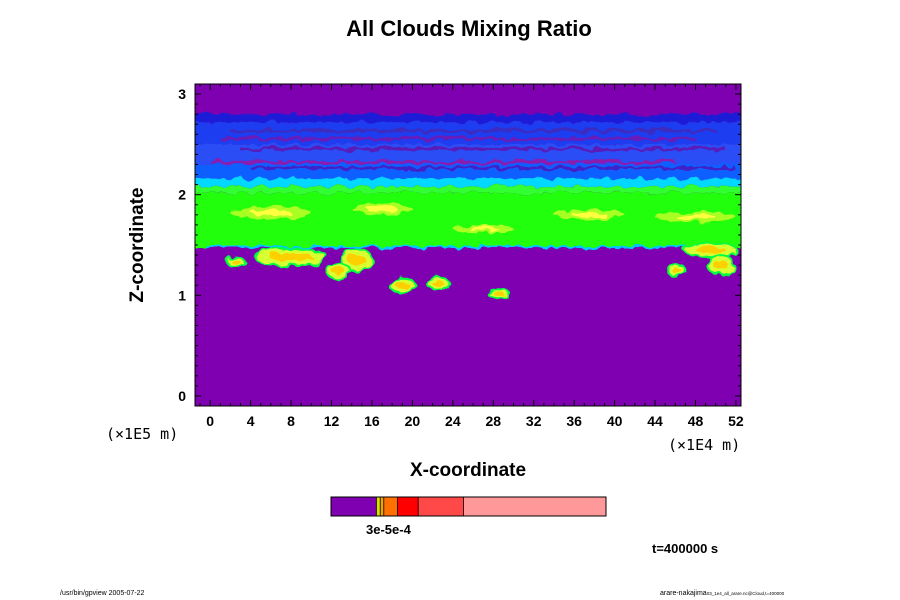 The width and height of the screenshot is (900, 600). I want to click on x-axis-unit: (×1E4 m), so click(704, 445).